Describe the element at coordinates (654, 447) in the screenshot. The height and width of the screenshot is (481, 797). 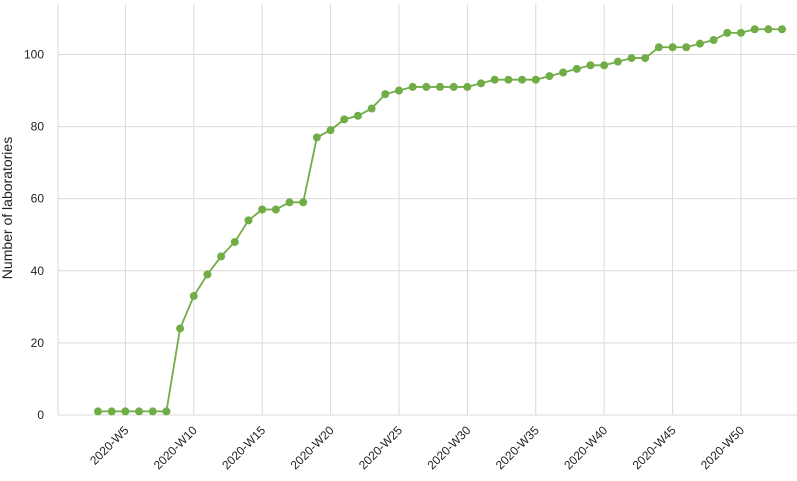
I see `x-tick-label: 2020-W45` at that location.